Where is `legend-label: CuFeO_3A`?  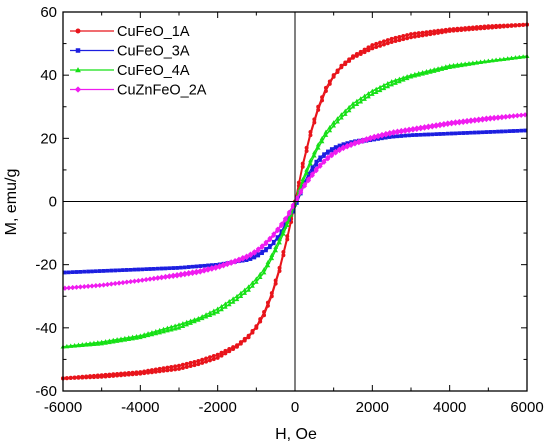
legend-label: CuFeO_3A is located at coordinates (153, 52).